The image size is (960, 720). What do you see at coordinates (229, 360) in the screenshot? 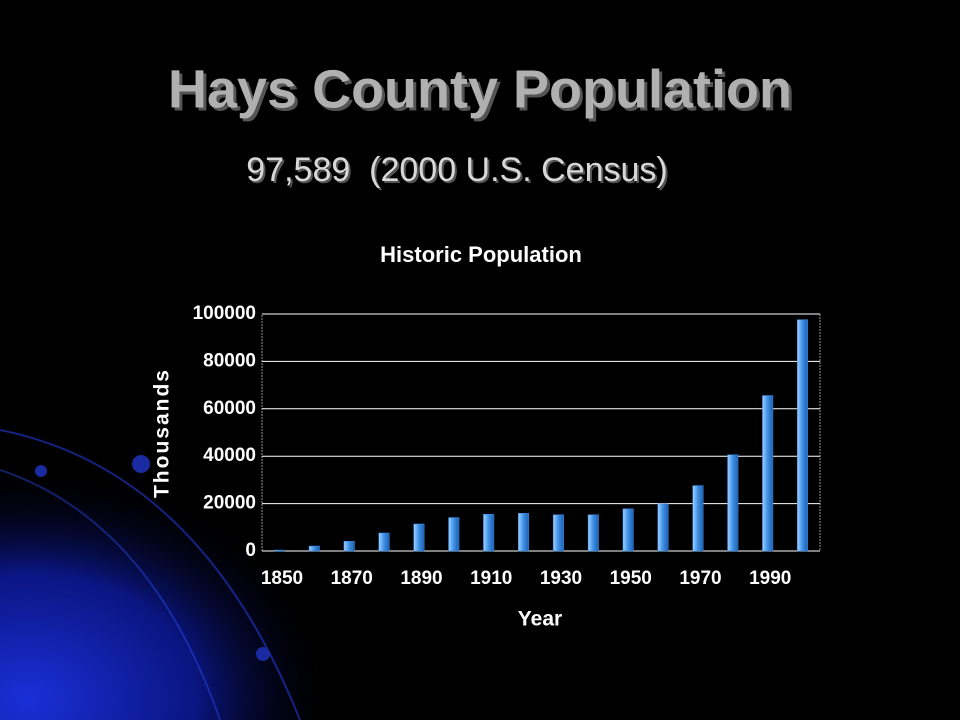
I see `y-tick-label: 80000` at bounding box center [229, 360].